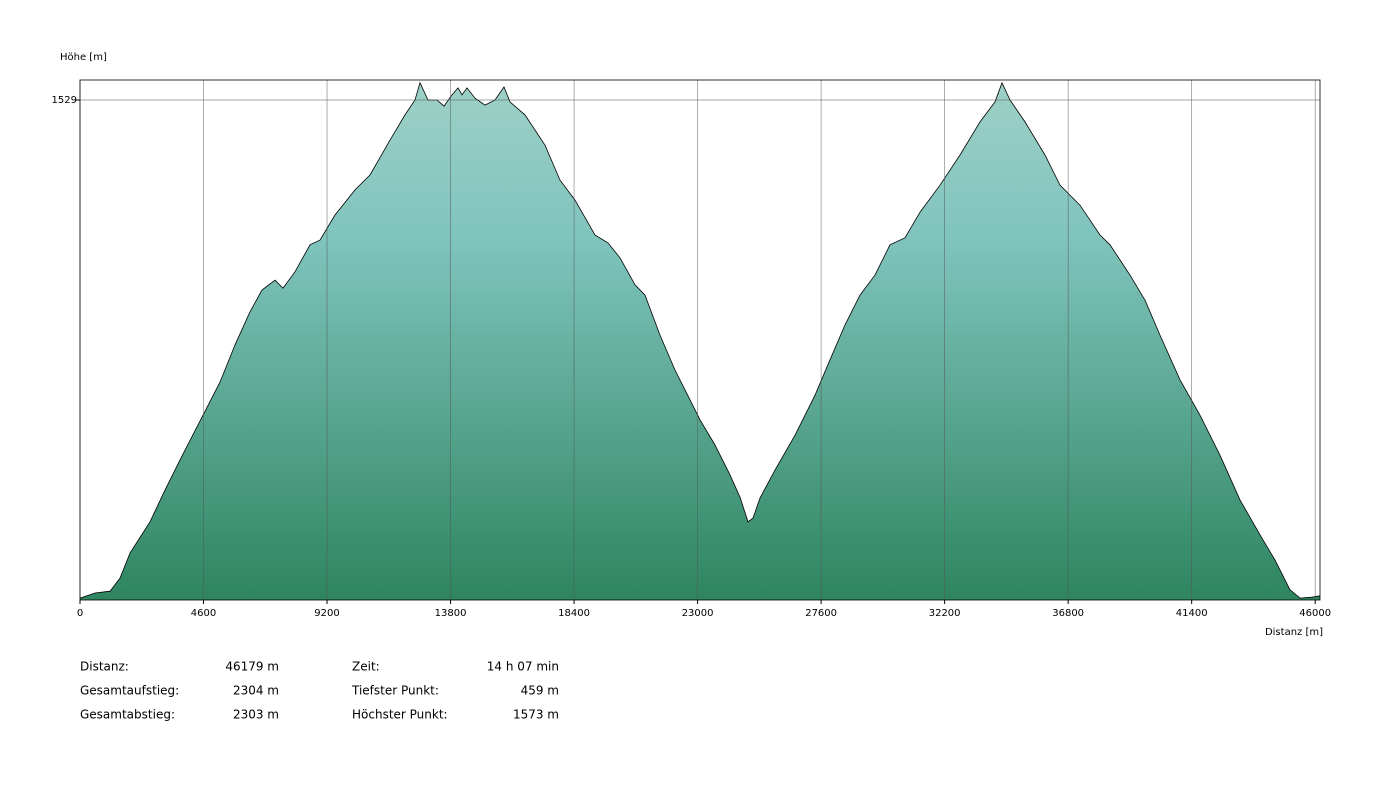  I want to click on x-tick-label: 32200, so click(945, 613).